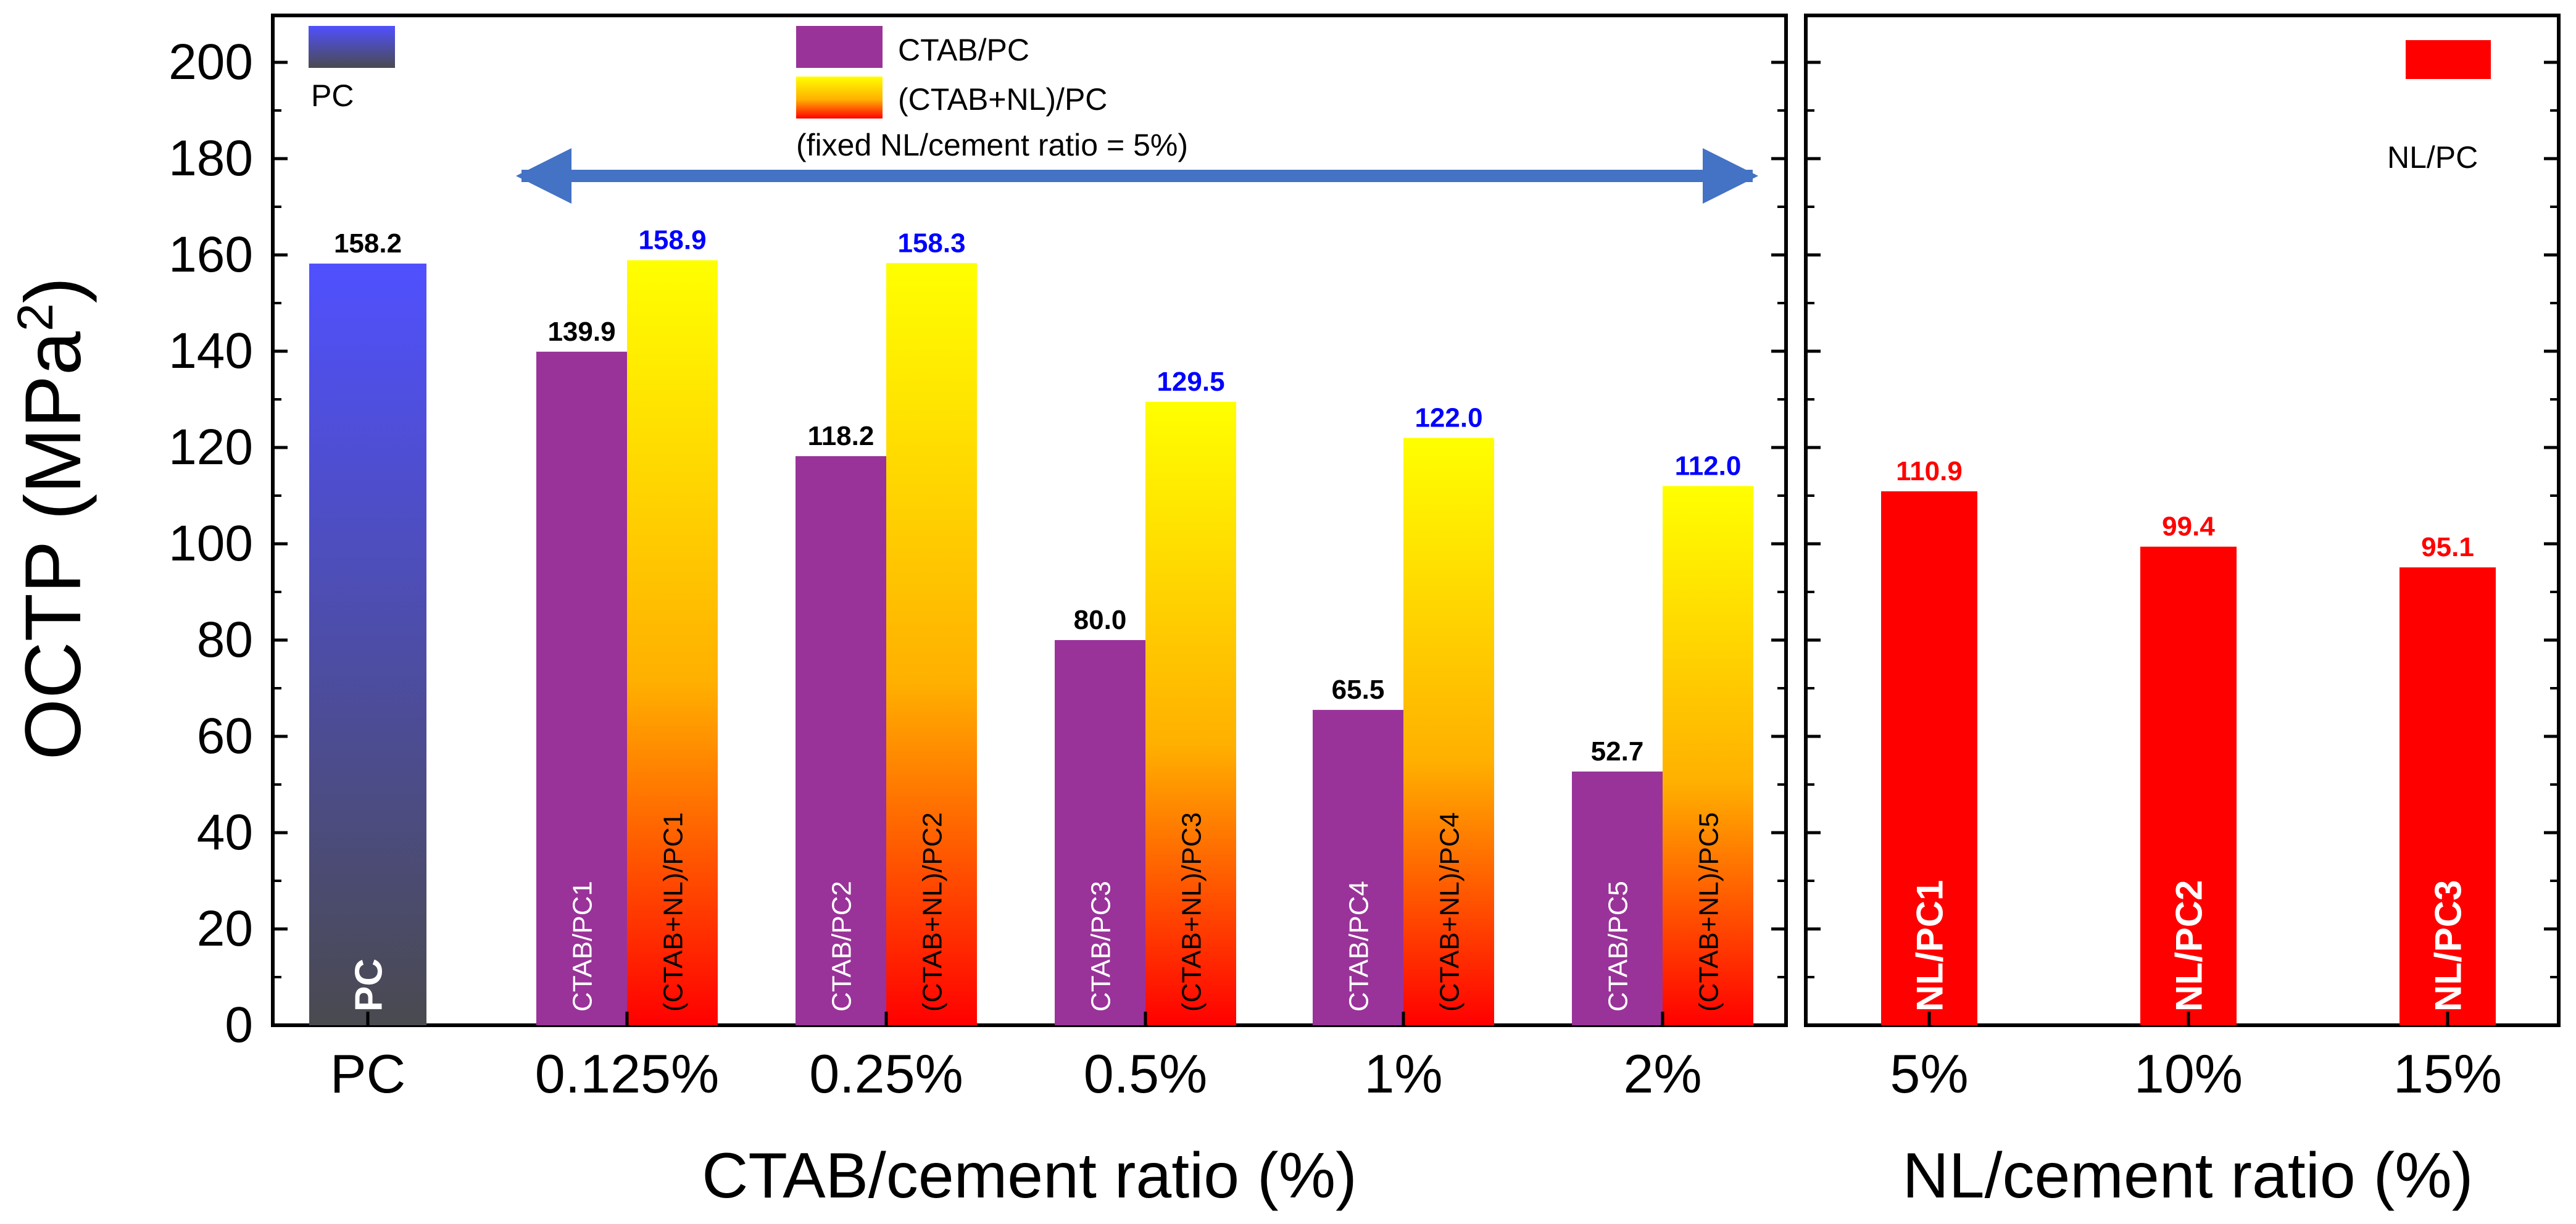  I want to click on y-tick-label: 80, so click(225, 640).